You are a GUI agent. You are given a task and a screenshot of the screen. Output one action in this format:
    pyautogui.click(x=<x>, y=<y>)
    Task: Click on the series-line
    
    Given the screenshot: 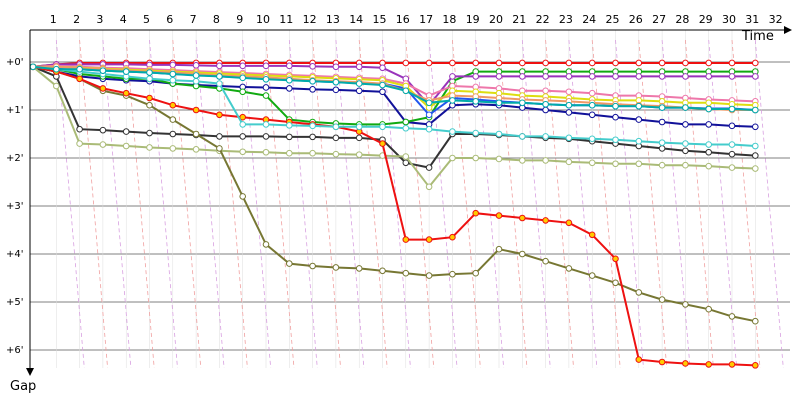 What is the action you would take?
    pyautogui.click(x=394, y=88)
    